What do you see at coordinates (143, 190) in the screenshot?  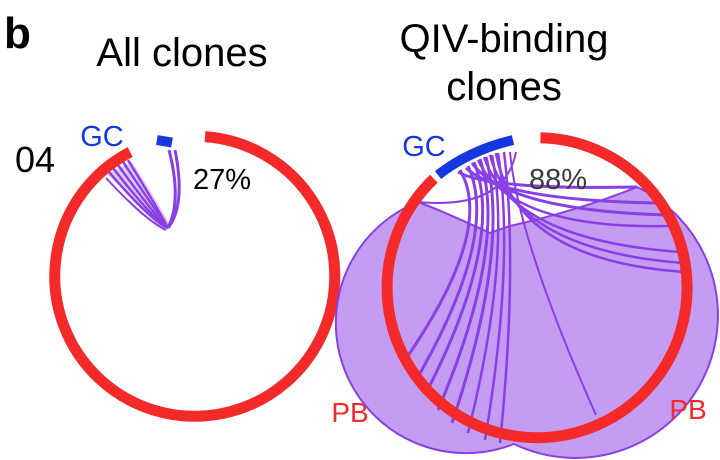 I see `left-chords` at bounding box center [143, 190].